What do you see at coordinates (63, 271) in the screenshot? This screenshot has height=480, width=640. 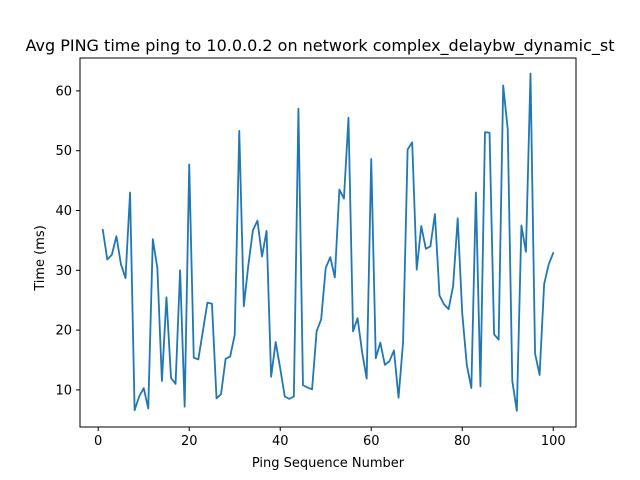 I see `y-tick-label: 30` at bounding box center [63, 271].